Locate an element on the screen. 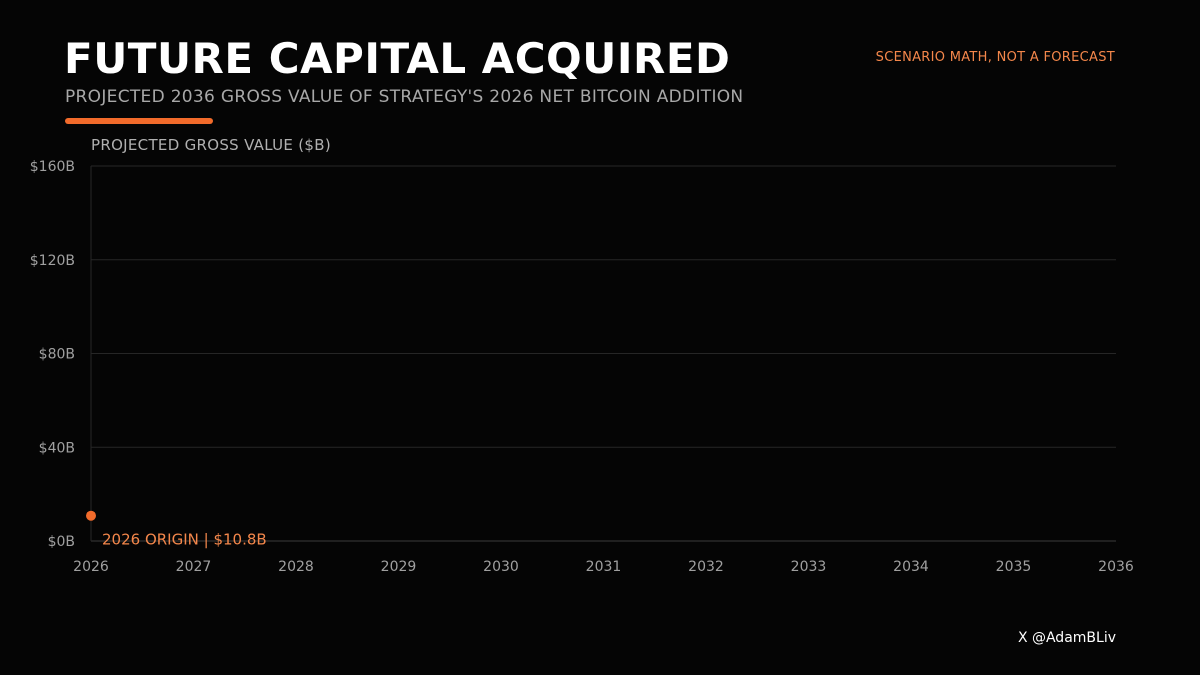 The image size is (1200, 675). x-tick-label: 2033 is located at coordinates (809, 567).